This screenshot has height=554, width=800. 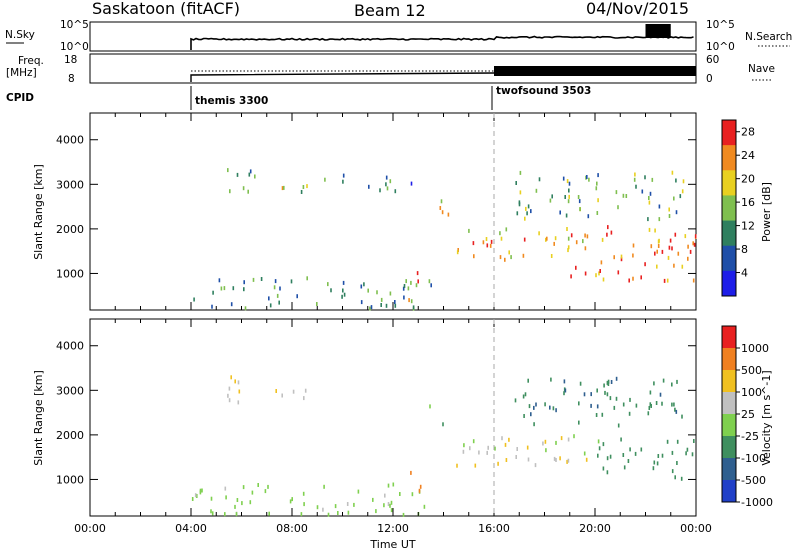 I want to click on freq-tick-high: 18, so click(x=70, y=60).